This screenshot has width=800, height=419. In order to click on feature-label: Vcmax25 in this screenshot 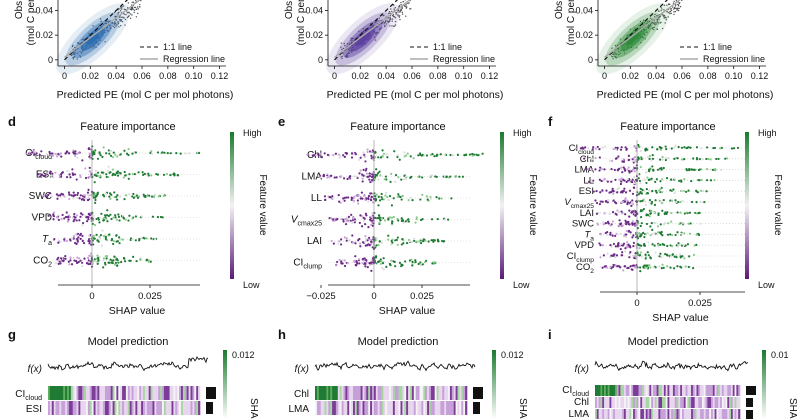, I will do `click(306, 221)`.